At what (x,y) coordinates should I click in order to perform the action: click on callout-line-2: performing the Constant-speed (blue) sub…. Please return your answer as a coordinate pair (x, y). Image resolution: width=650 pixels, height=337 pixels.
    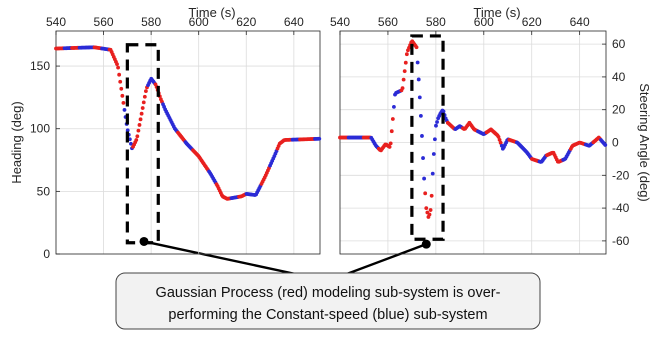
    Looking at the image, I should click on (327, 315).